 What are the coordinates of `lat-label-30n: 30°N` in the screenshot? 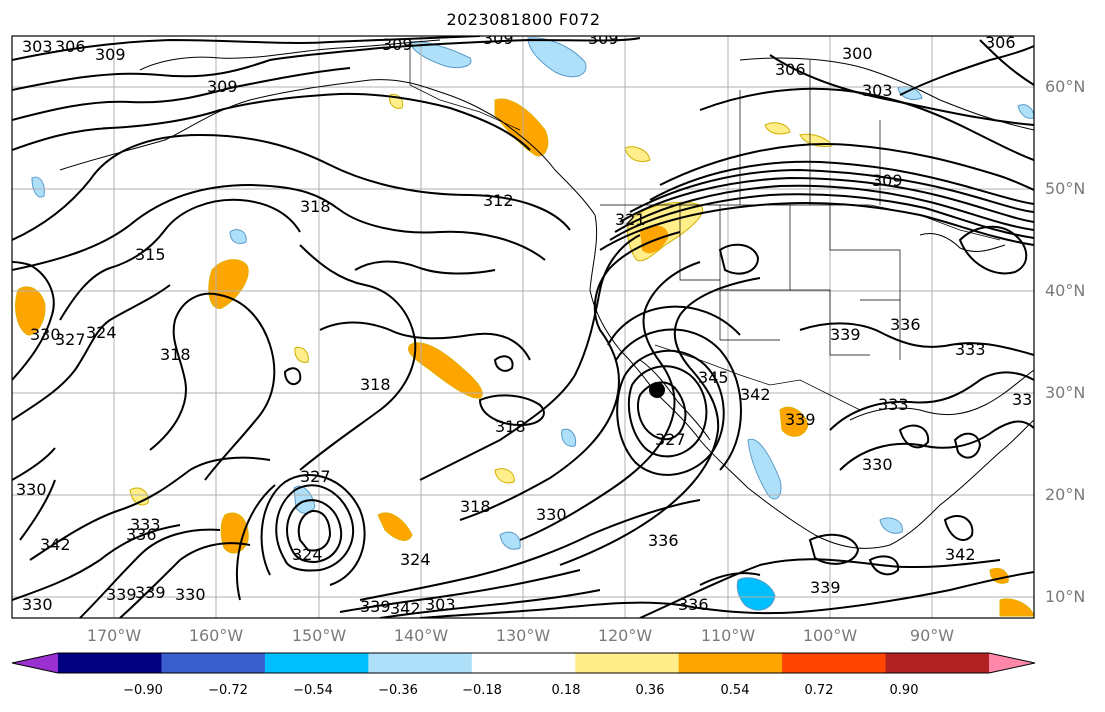 It's located at (1065, 392).